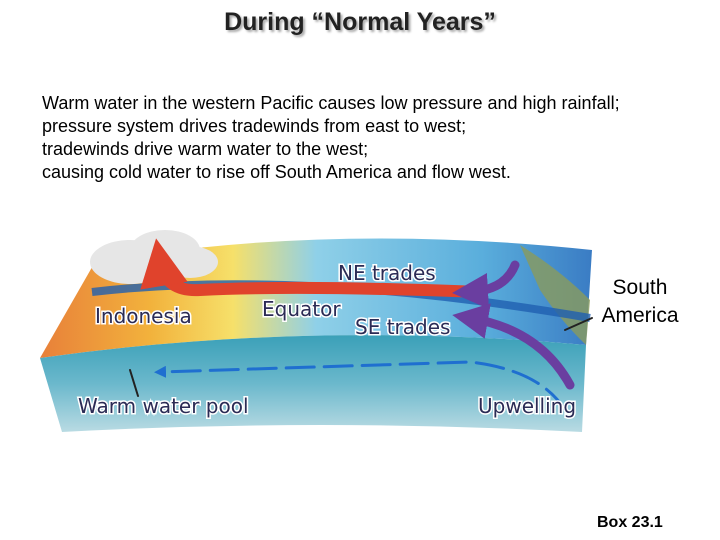 Image resolution: width=720 pixels, height=540 pixels. What do you see at coordinates (143, 316) in the screenshot?
I see `label-indonesia: Indonesia` at bounding box center [143, 316].